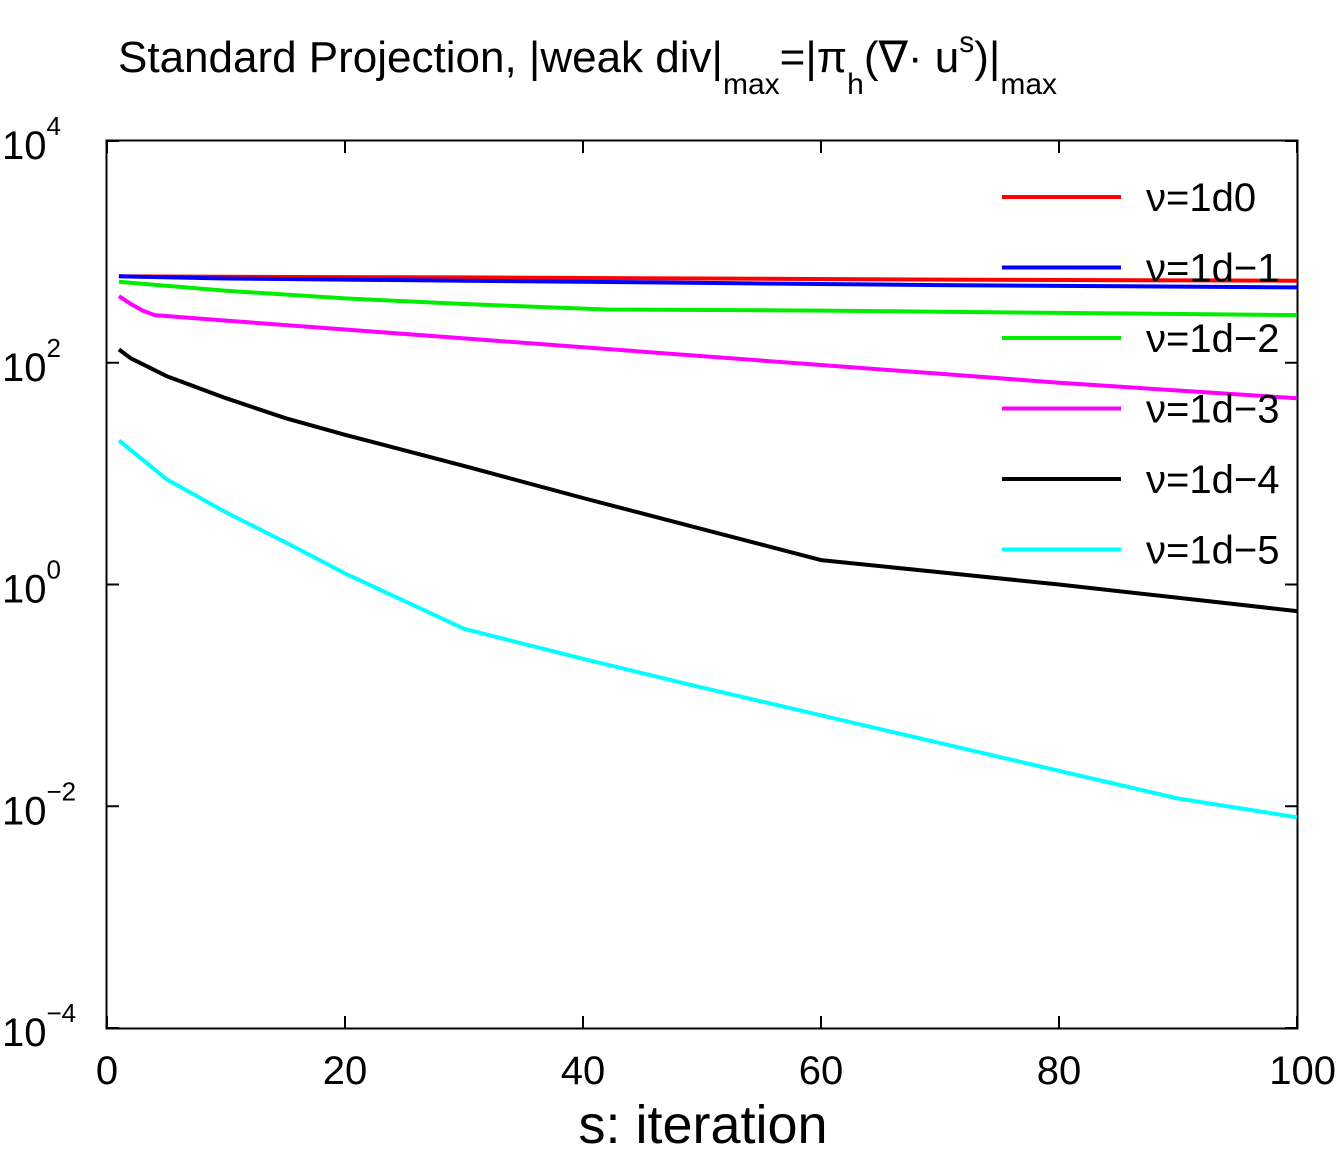 The image size is (1341, 1156). Describe the element at coordinates (821, 1071) in the screenshot. I see `x-tick-label-60: 60` at that location.